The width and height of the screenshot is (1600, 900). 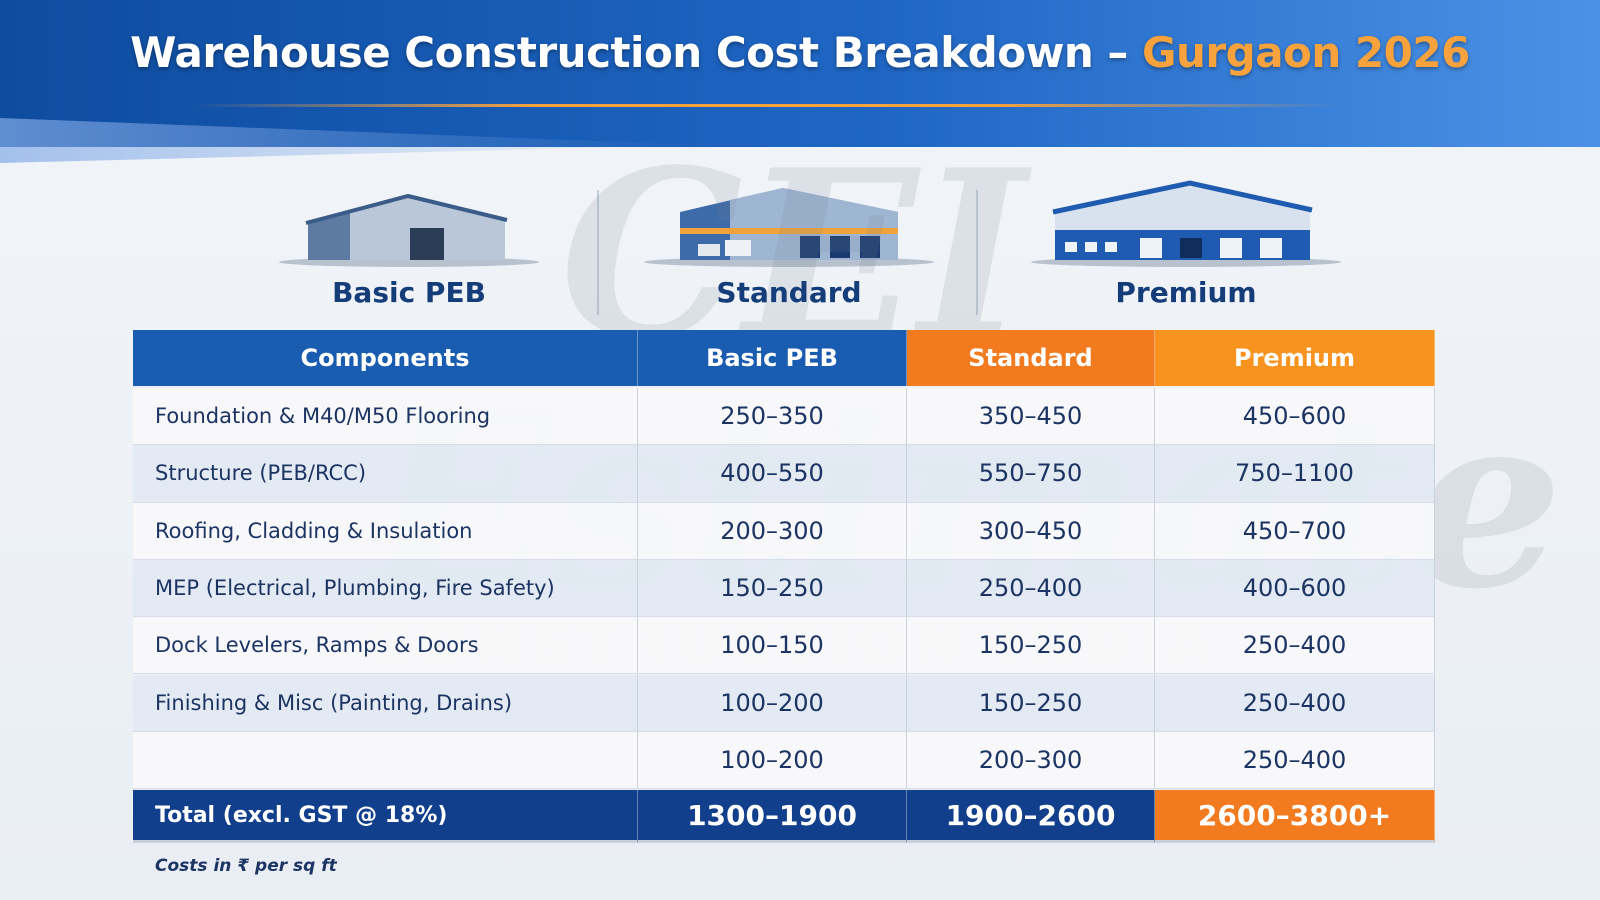 What do you see at coordinates (385, 588) in the screenshot?
I see `component-cell: MEP (Electrical, Plumbing, Fire Safety)` at bounding box center [385, 588].